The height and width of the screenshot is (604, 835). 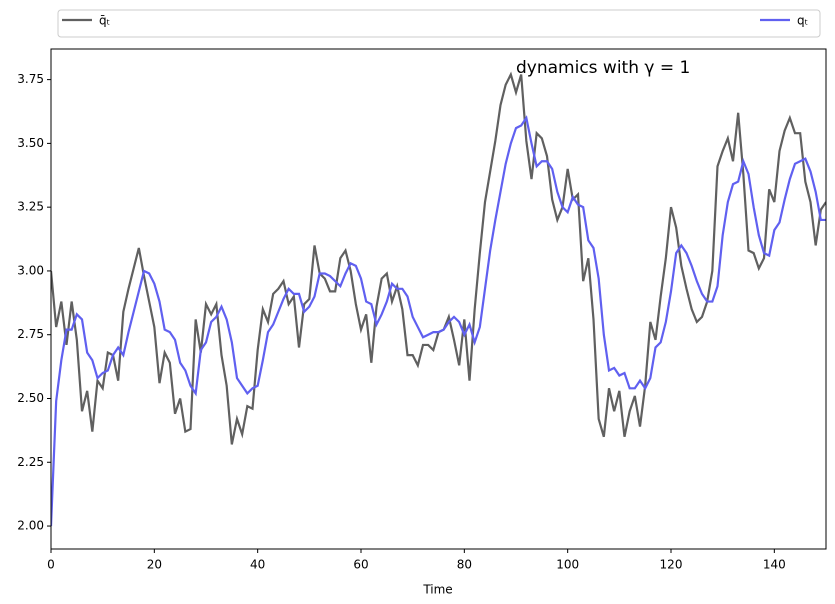 What do you see at coordinates (30, 207) in the screenshot?
I see `y-tick-label: 3.25` at bounding box center [30, 207].